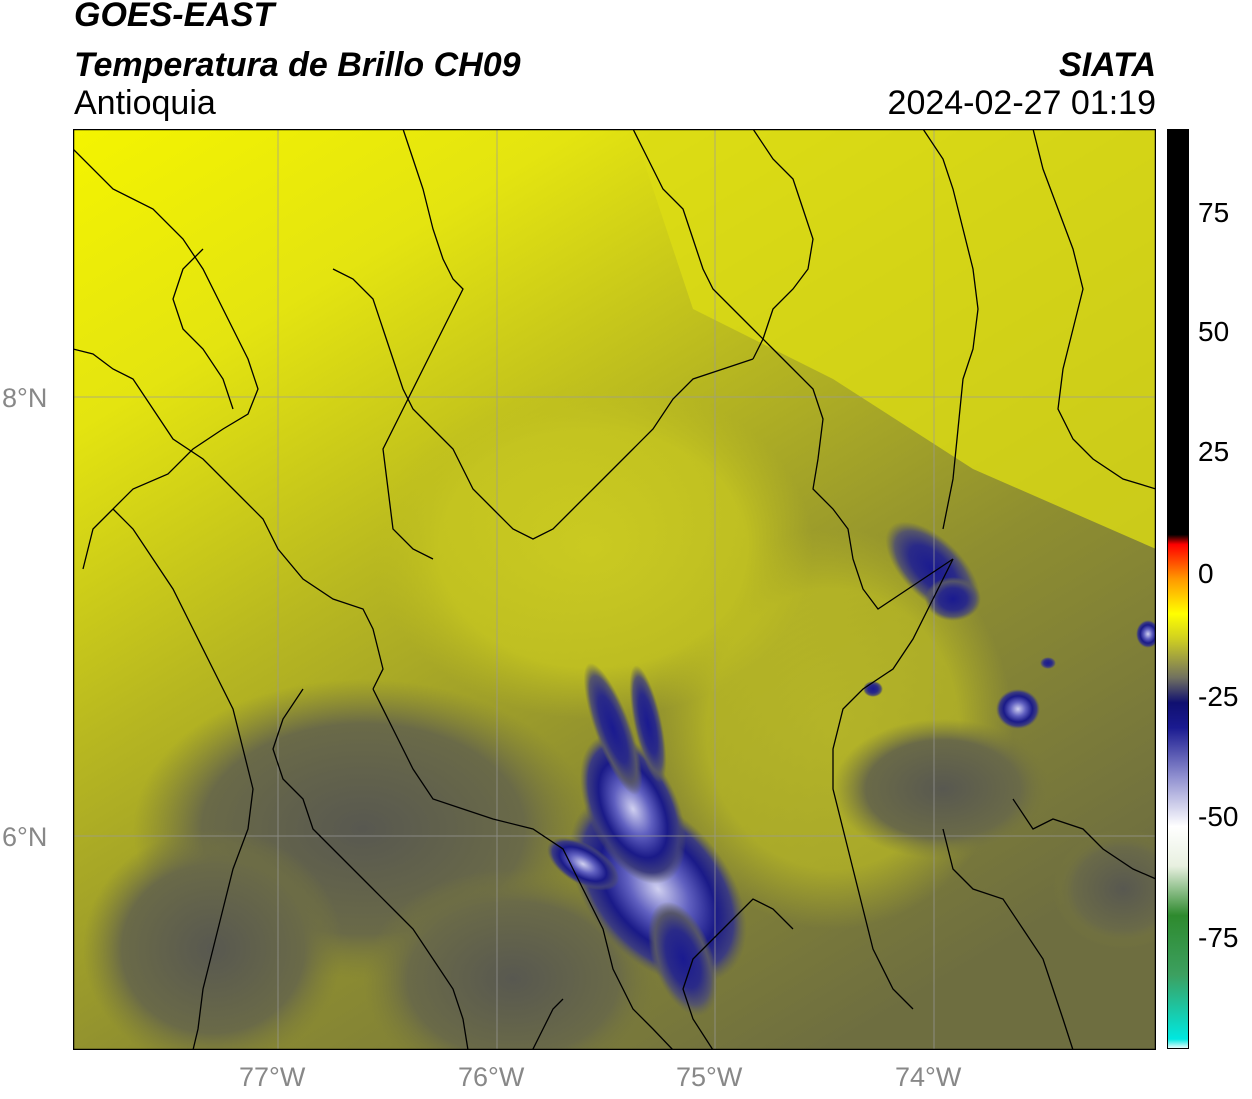 This screenshot has width=1252, height=1099. I want to click on satellite-name: GOES-EAST, so click(174, 17).